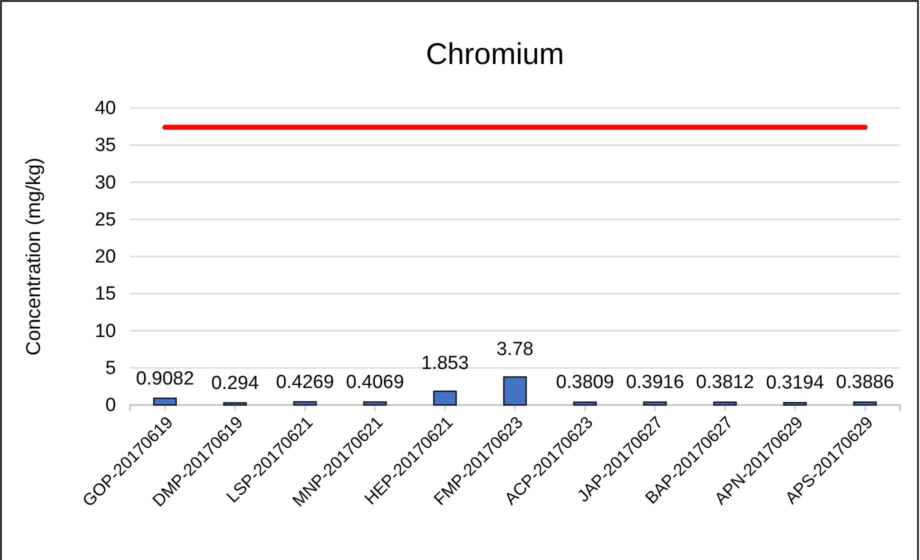 This screenshot has width=920, height=560. I want to click on data-label: 0.3916, so click(655, 383).